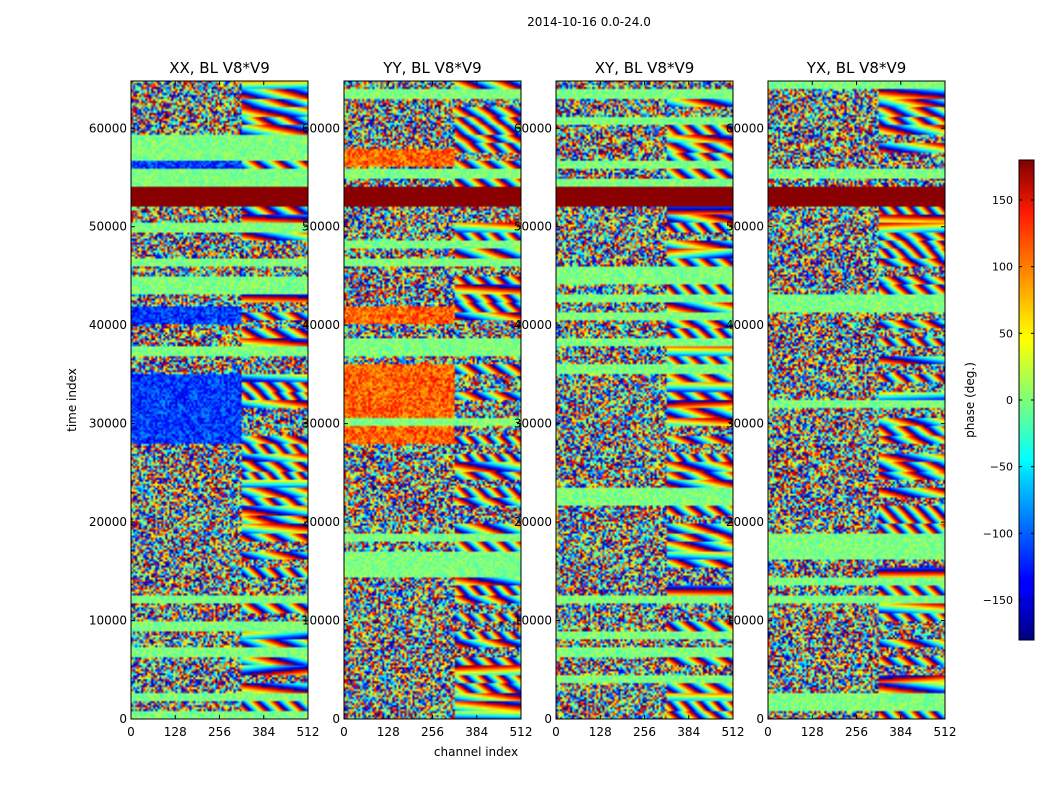 Image resolution: width=1050 pixels, height=800 pixels. What do you see at coordinates (589, 22) in the screenshot?
I see `figure-suptitle: 2014-10-16 0.0-24.0` at bounding box center [589, 22].